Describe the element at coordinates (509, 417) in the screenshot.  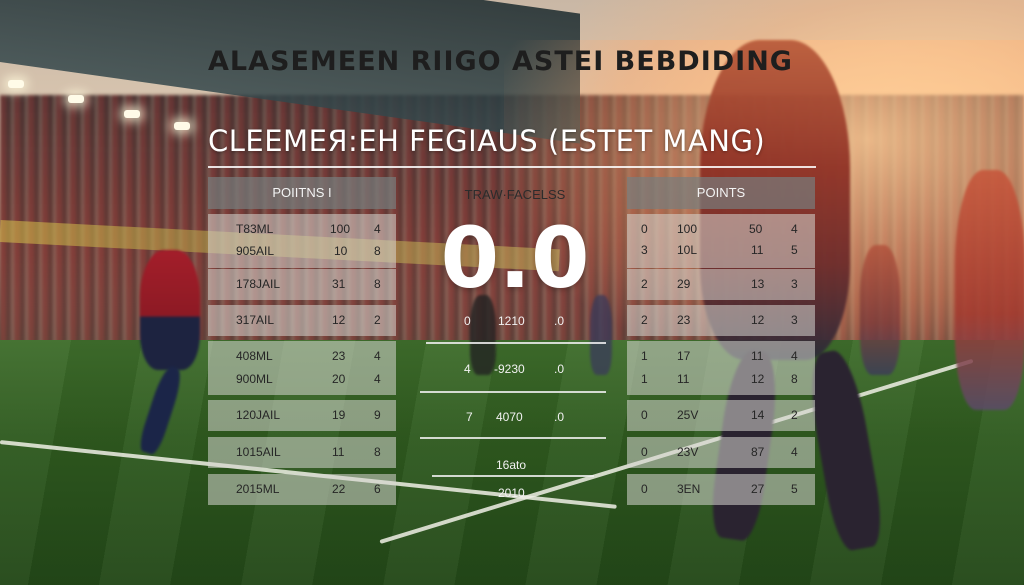
I see `match-value: 4070` at that location.